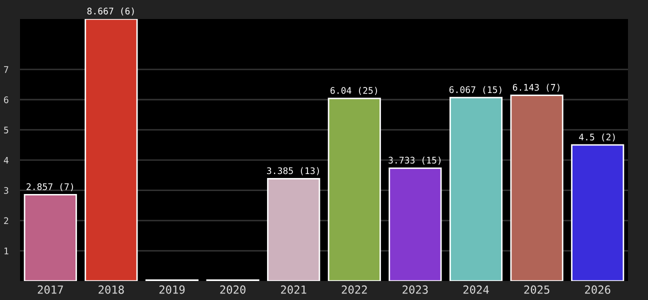  Describe the element at coordinates (597, 137) in the screenshot. I see `data-label: 4.5 (2)` at that location.